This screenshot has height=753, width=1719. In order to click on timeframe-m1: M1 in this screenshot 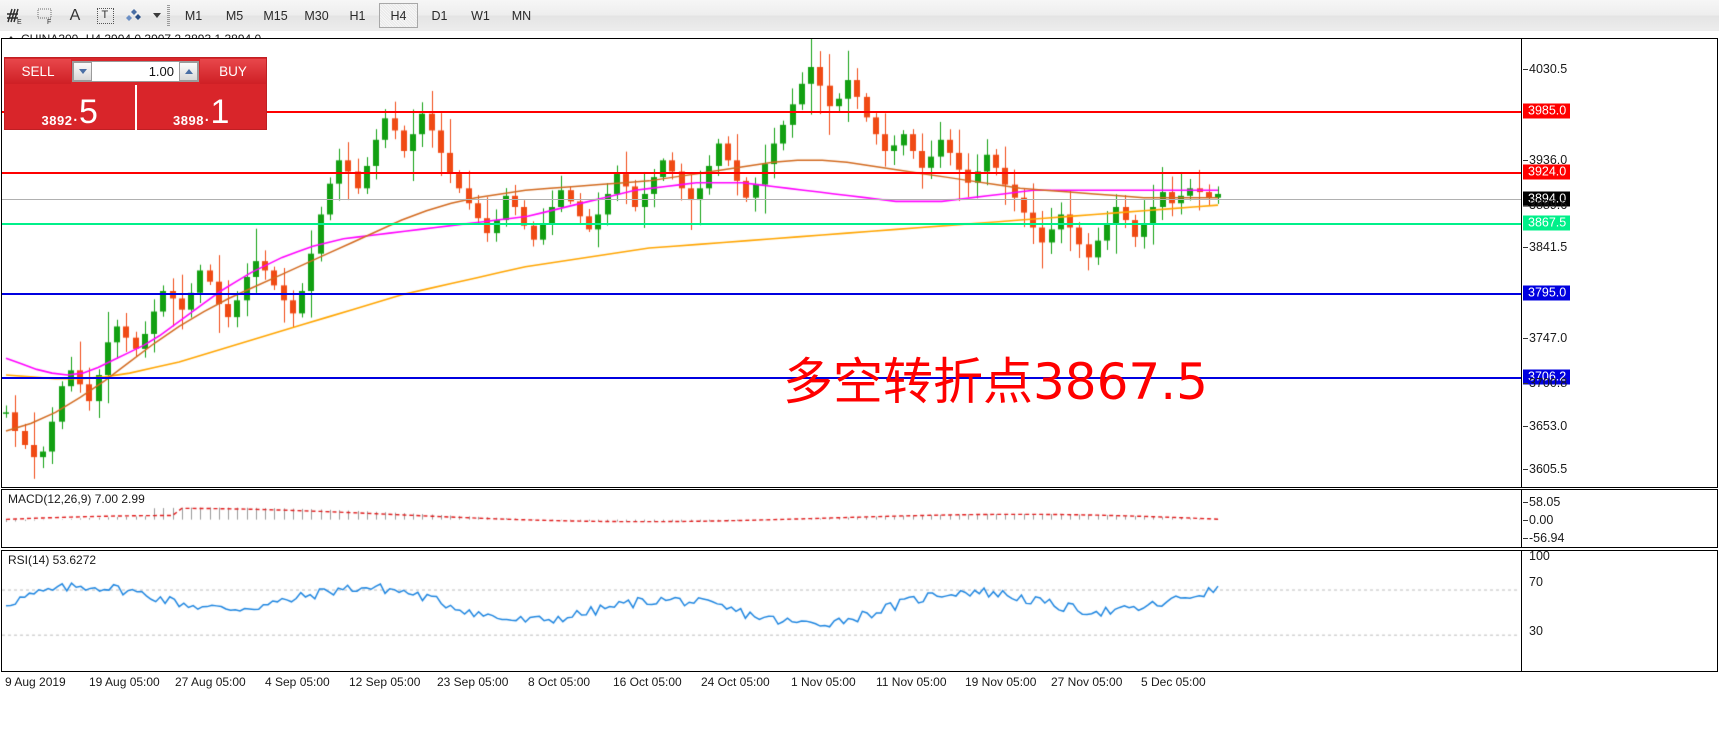, I will do `click(193, 15)`.